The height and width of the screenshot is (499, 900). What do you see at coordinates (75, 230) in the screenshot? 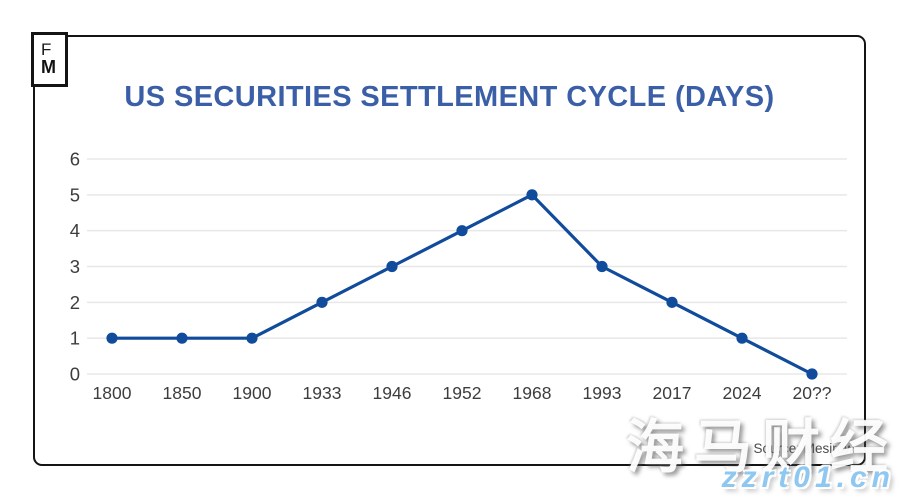
I see `y-axis-tick-label: 4` at bounding box center [75, 230].